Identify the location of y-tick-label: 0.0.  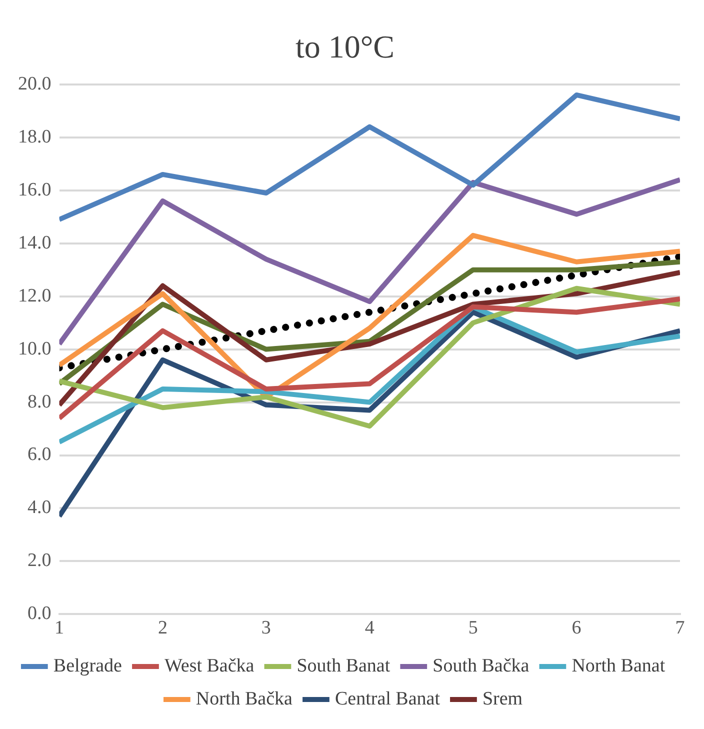
(40, 613).